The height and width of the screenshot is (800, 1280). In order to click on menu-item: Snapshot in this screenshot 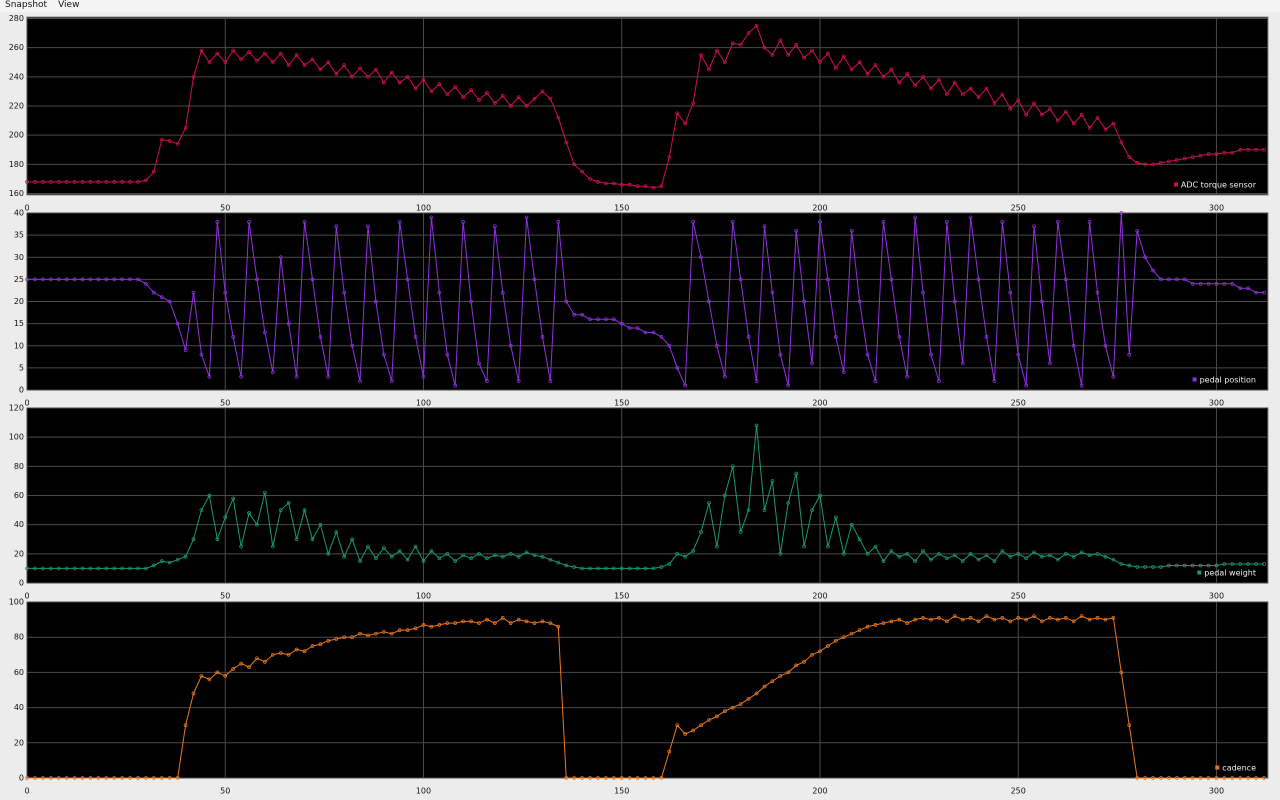, I will do `click(26, 5)`.